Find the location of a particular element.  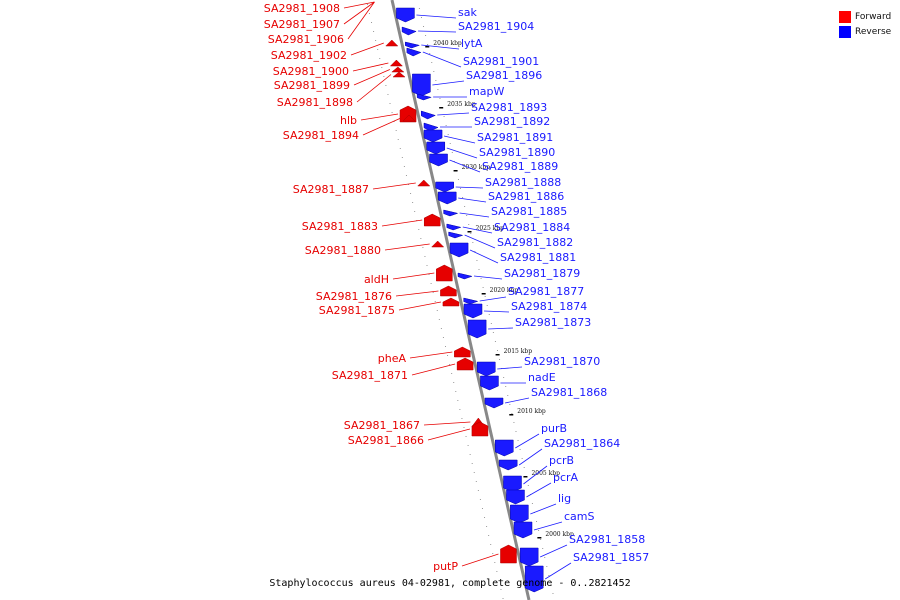

reverse-gene: purB is located at coordinates (531, 439).